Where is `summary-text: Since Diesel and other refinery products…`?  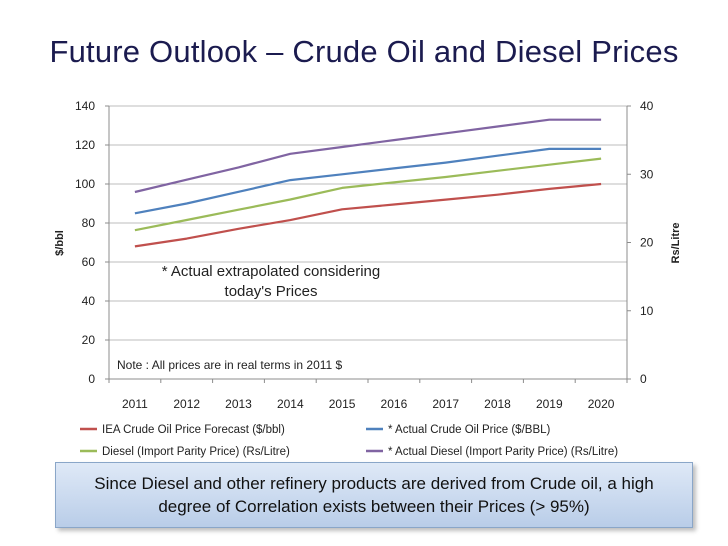 summary-text: Since Diesel and other refinery products… is located at coordinates (374, 495).